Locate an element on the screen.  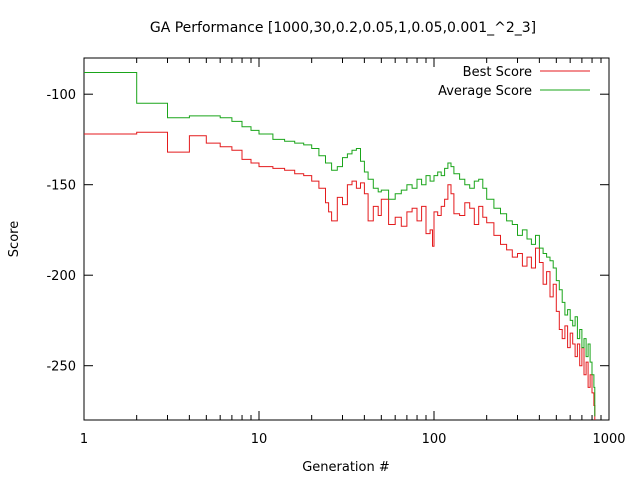
legend-label: Average Score is located at coordinates (485, 91).